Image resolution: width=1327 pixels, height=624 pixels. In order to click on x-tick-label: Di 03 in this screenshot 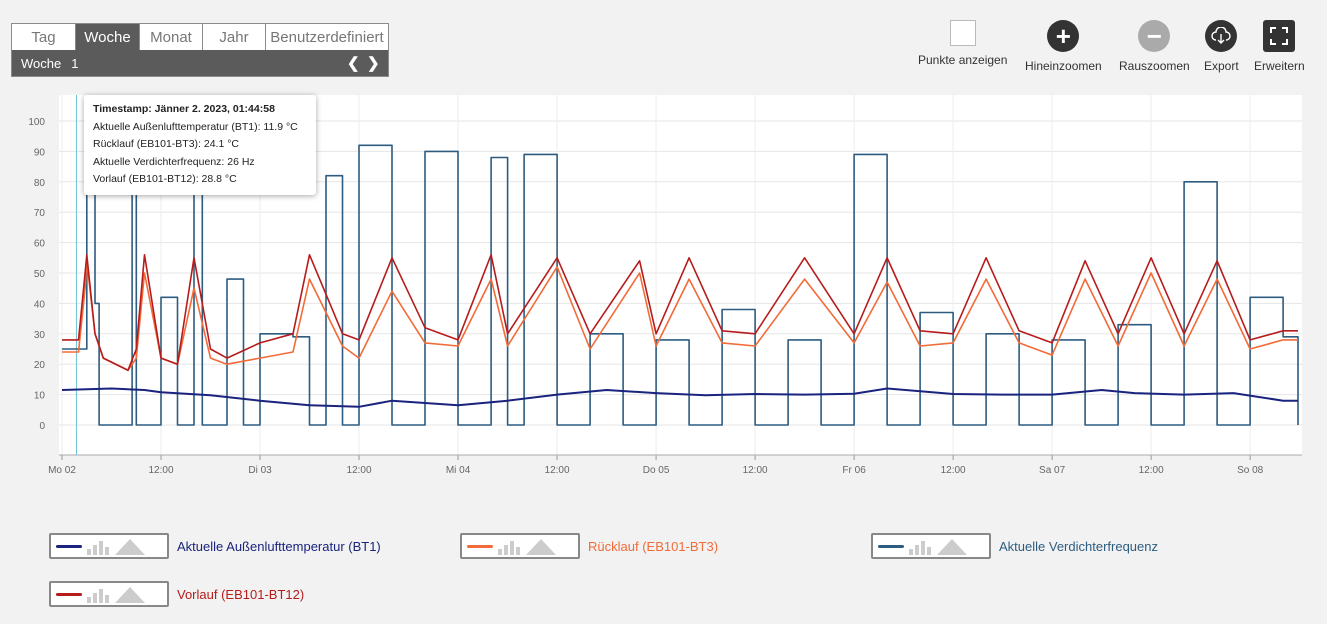, I will do `click(260, 470)`.